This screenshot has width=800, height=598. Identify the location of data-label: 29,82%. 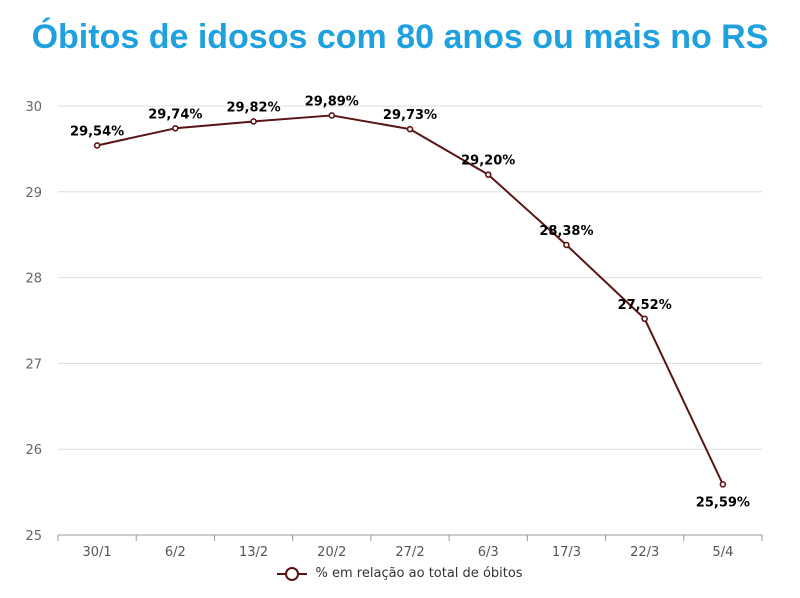
(253, 107).